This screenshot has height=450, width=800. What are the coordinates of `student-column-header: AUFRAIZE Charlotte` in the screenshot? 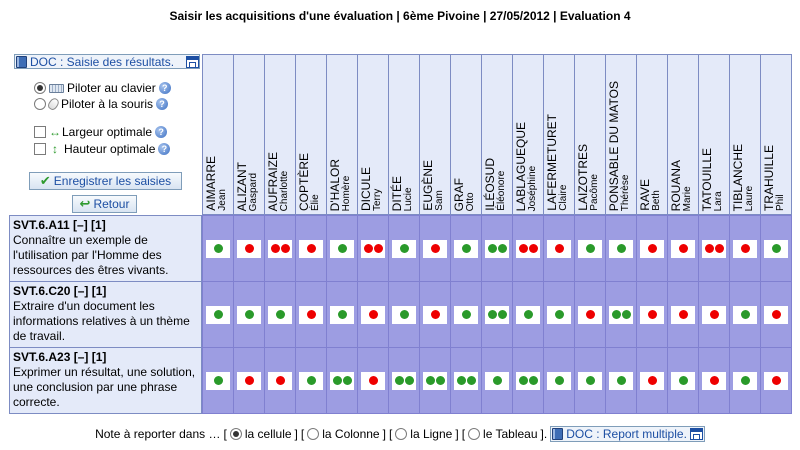 It's located at (280, 134).